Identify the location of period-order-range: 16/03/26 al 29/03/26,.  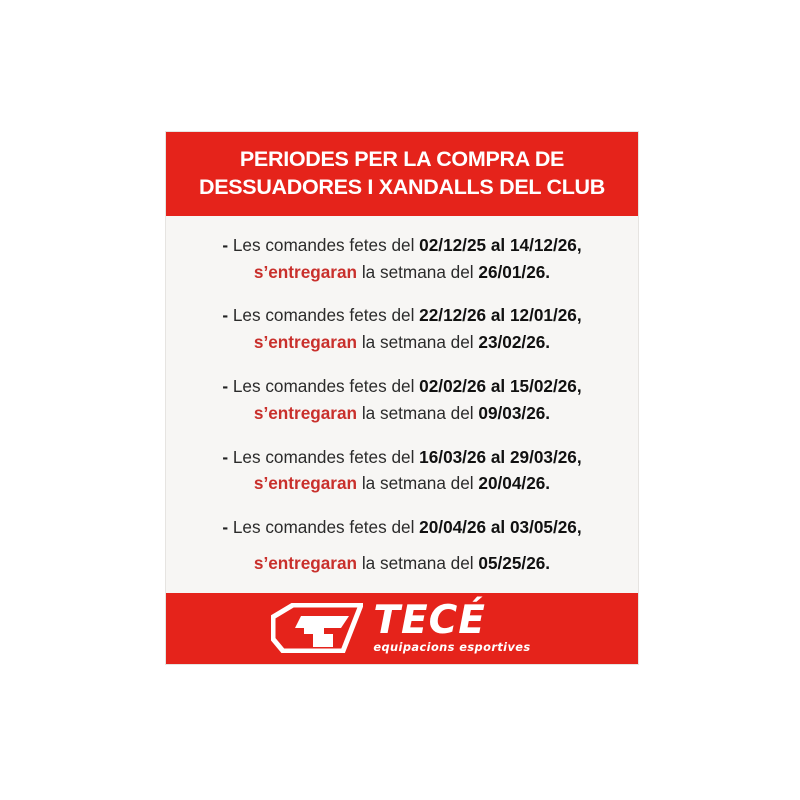
(500, 456).